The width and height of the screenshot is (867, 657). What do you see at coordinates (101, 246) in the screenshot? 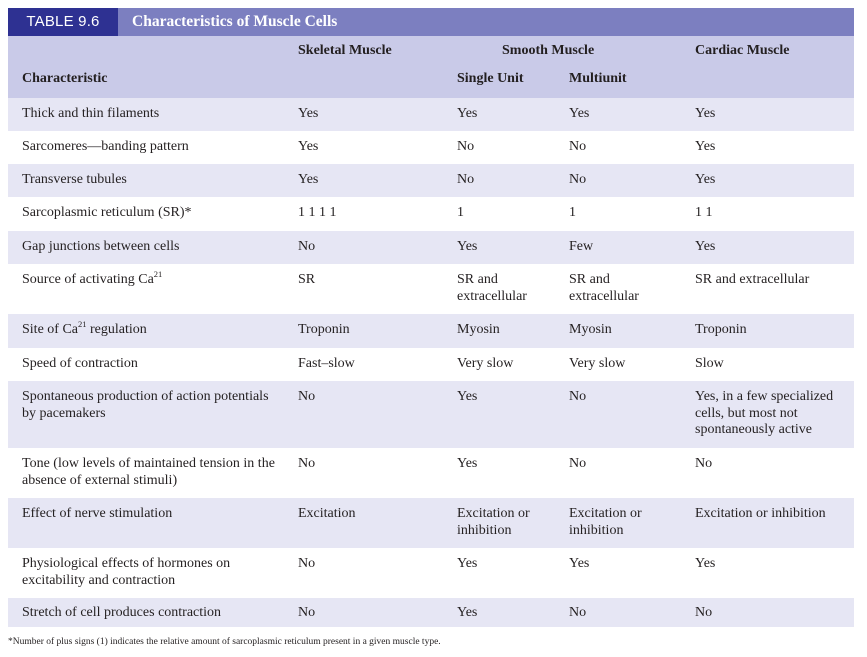
I see `cell-characteristic: Gap junctions between cells` at bounding box center [101, 246].